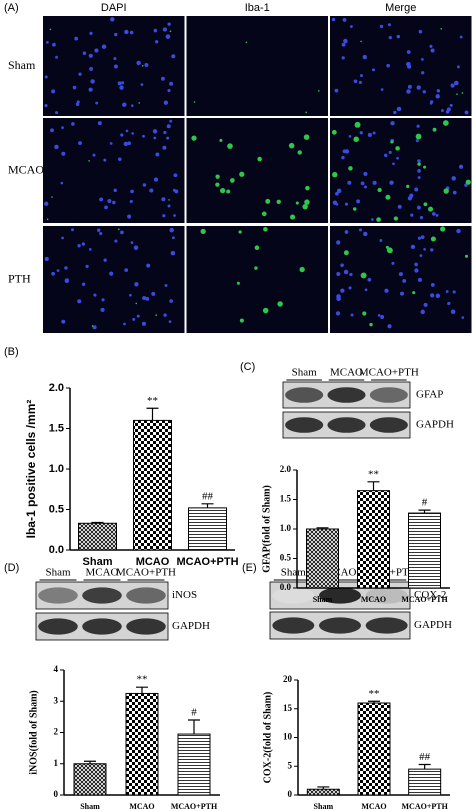 The image size is (474, 811). I want to click on column-label: Merge, so click(400, 8).